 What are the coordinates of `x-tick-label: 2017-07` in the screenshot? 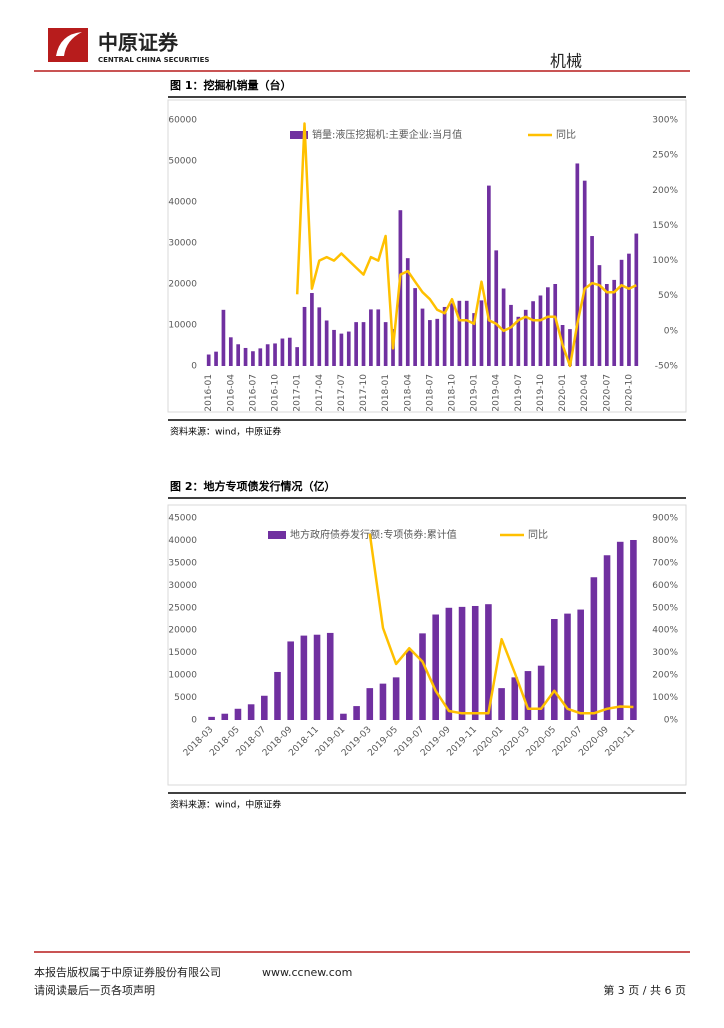 It's located at (342, 393).